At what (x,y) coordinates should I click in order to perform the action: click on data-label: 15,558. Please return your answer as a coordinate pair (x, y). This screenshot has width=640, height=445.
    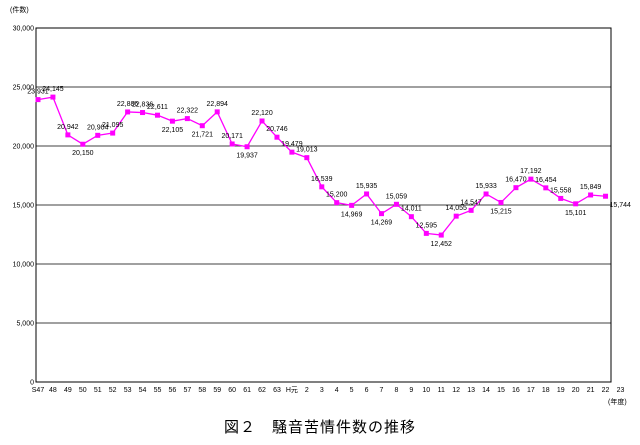
    Looking at the image, I should click on (561, 190).